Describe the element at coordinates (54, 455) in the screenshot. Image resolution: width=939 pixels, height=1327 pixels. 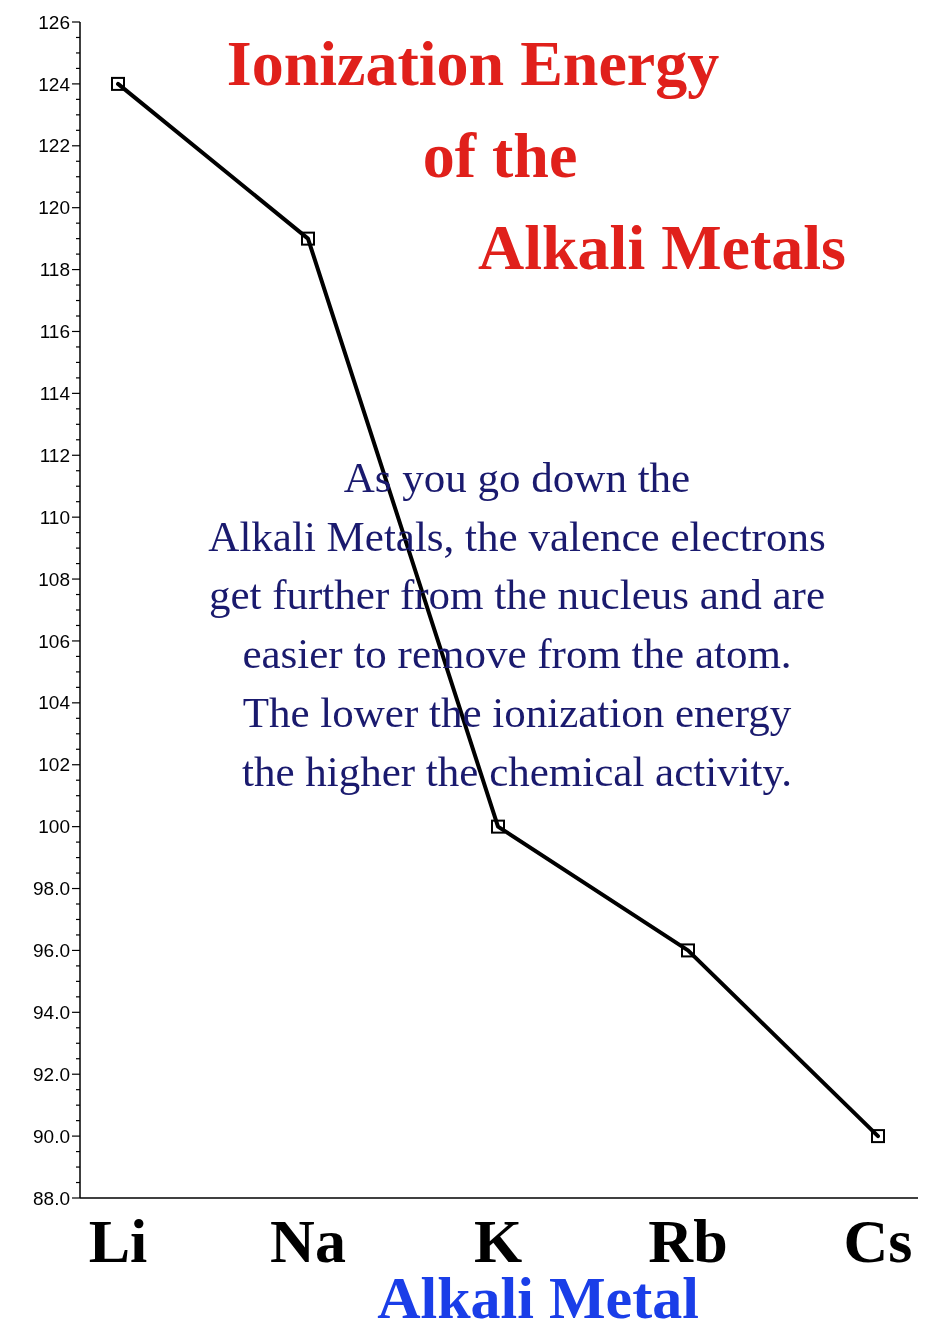
I see `y-tick-label: 112` at that location.